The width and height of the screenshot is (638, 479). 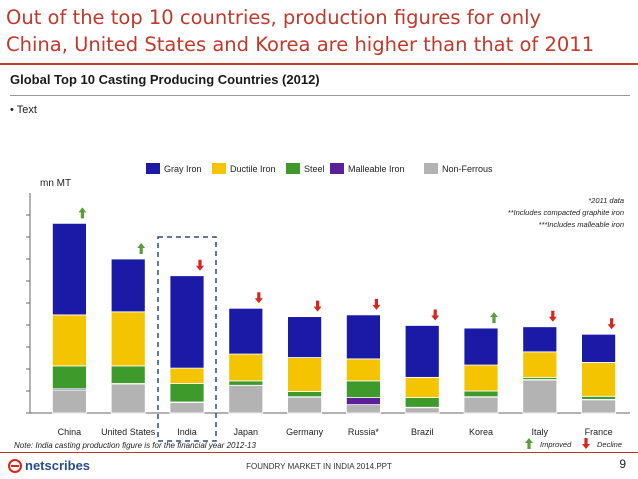 I want to click on bar-stack-brazil, so click(x=422, y=369).